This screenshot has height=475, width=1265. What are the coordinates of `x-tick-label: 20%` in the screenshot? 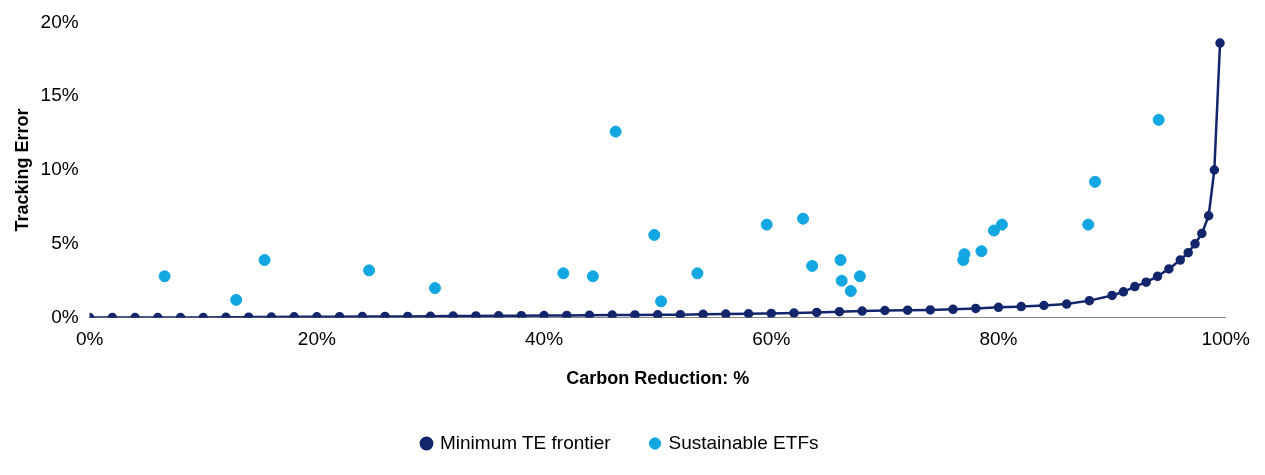 It's located at (316, 339).